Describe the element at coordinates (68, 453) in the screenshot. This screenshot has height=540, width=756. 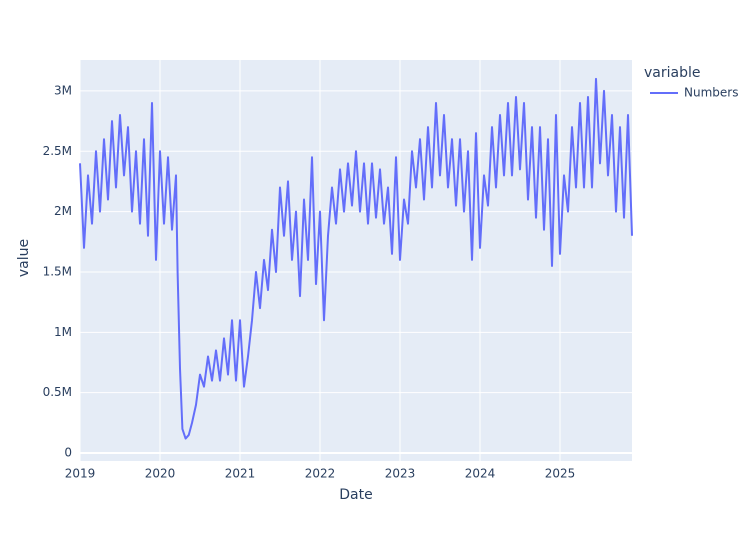
I see `y-tick-label: 0` at that location.